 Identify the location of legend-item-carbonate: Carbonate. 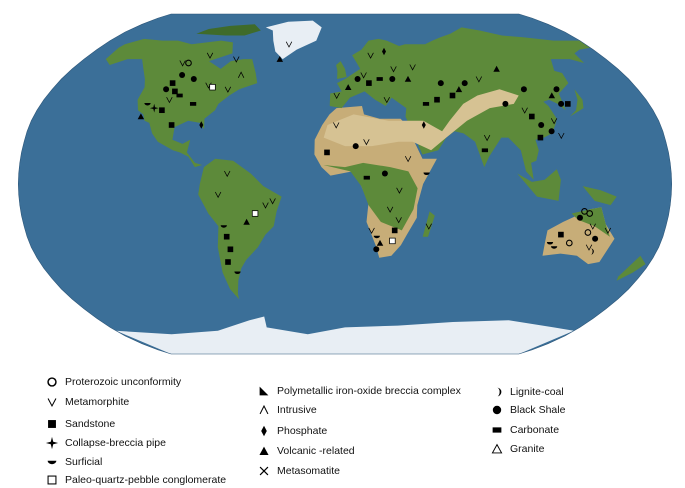
(524, 430).